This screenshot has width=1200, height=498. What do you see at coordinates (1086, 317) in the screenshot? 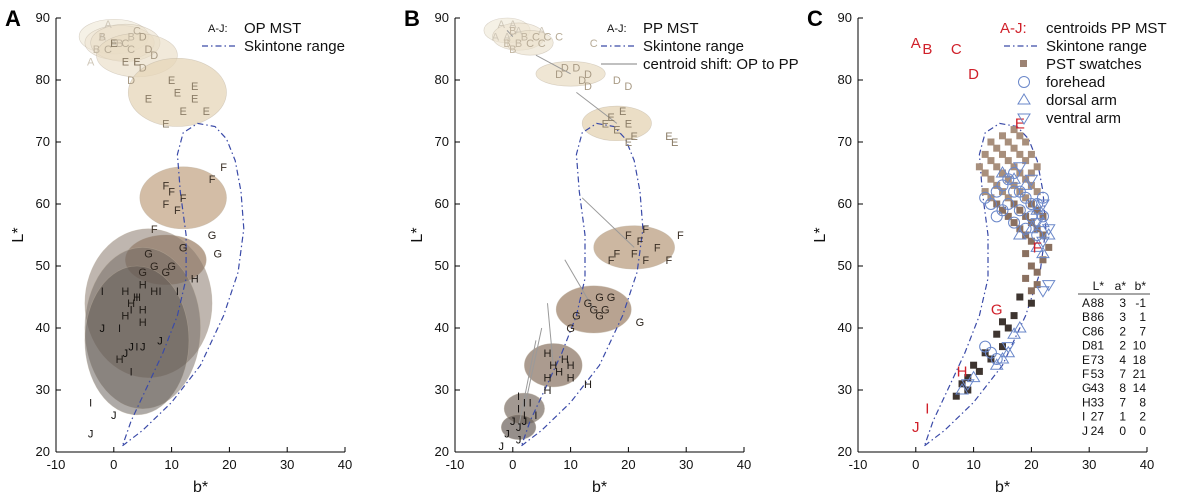
I see `table-cell: B` at bounding box center [1086, 317].